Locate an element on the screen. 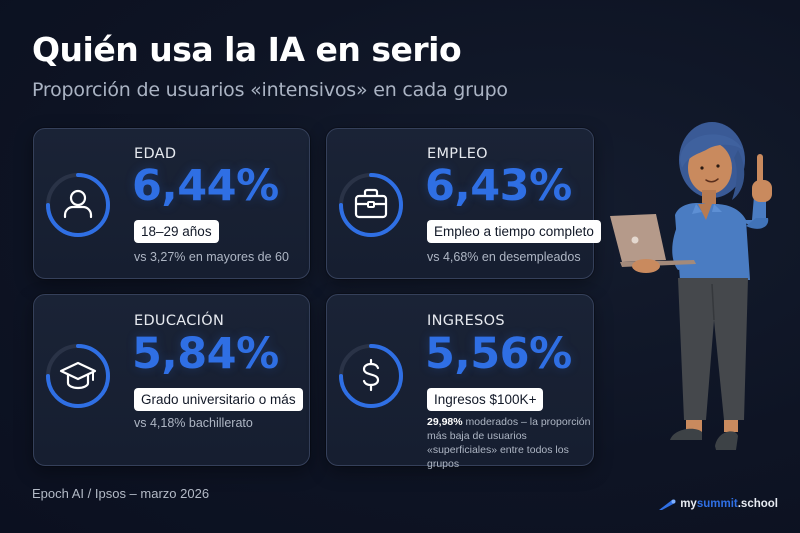  category-label: INGRESOS is located at coordinates (466, 321).